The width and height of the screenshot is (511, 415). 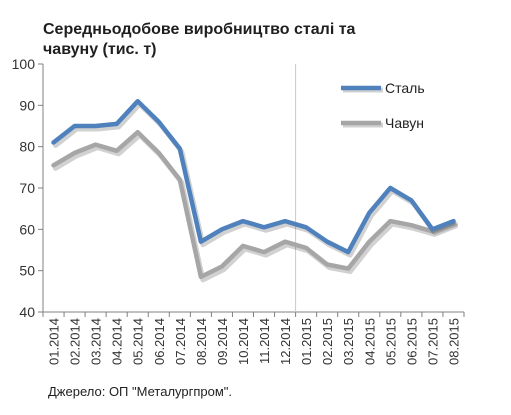 I want to click on y-tick-label: 40, so click(x=27, y=312).